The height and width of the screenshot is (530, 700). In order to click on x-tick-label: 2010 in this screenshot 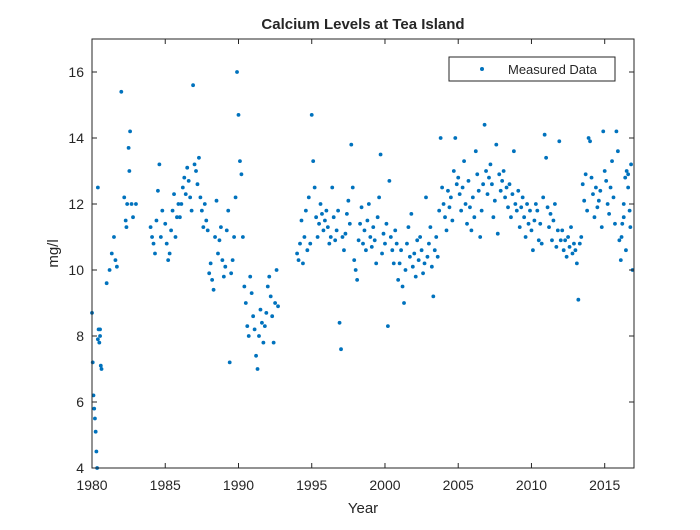, I will do `click(531, 485)`.